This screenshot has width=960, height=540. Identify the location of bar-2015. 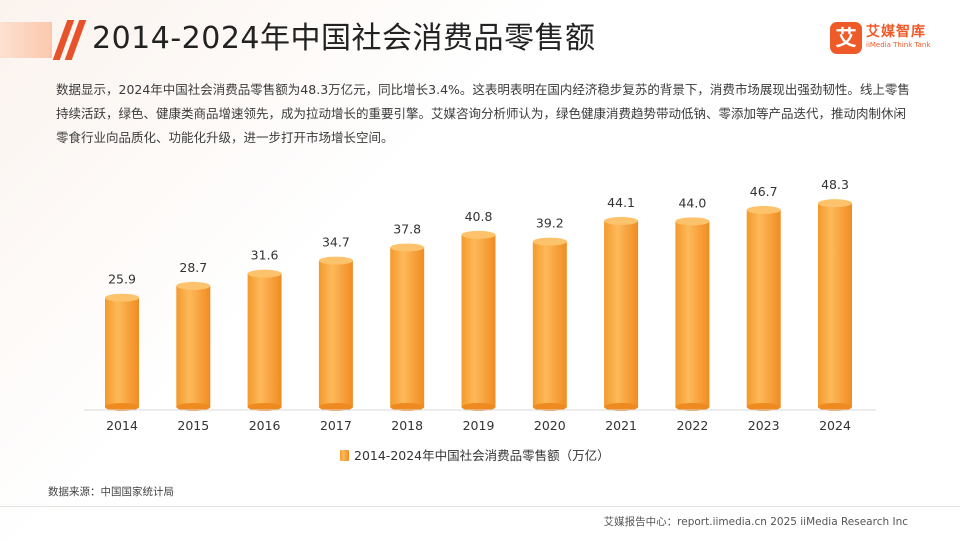
(193, 346).